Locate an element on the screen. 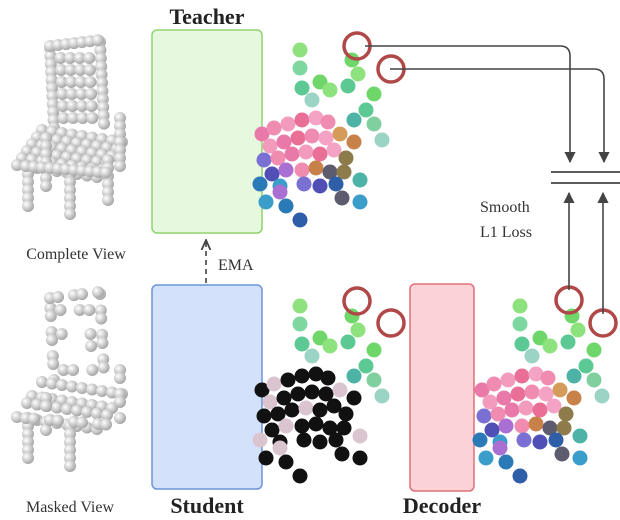  teacher-label: Teacher is located at coordinates (207, 16).